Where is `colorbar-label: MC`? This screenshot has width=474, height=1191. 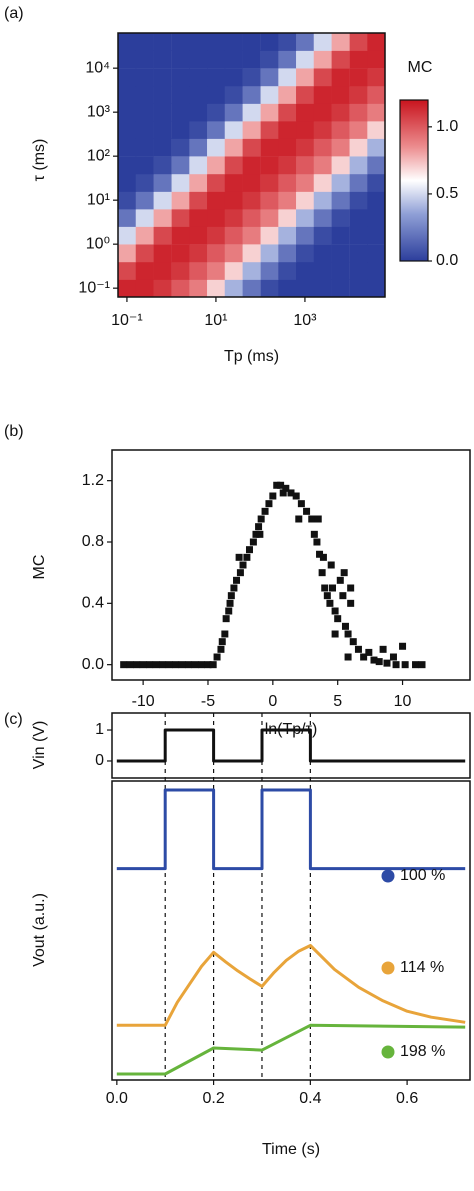 colorbar-label: MC is located at coordinates (420, 67).